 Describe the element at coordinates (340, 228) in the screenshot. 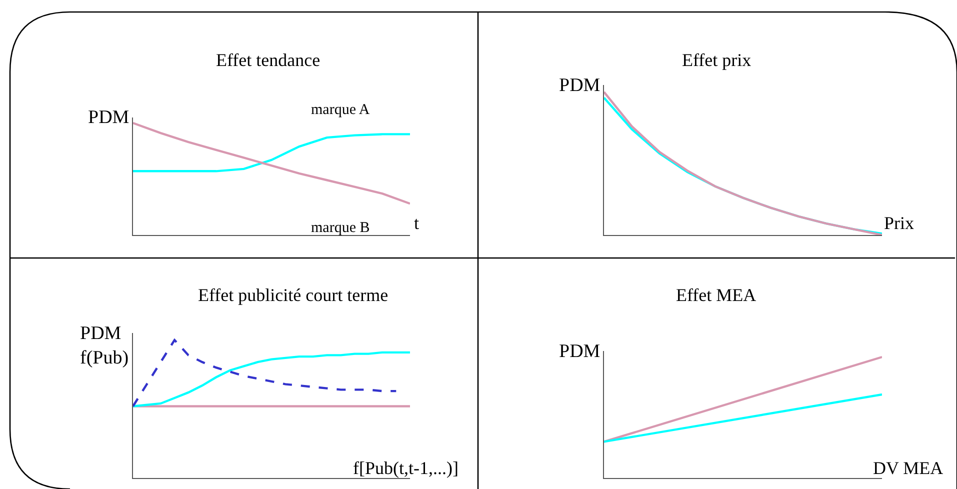

I see `series-label: marque B` at that location.